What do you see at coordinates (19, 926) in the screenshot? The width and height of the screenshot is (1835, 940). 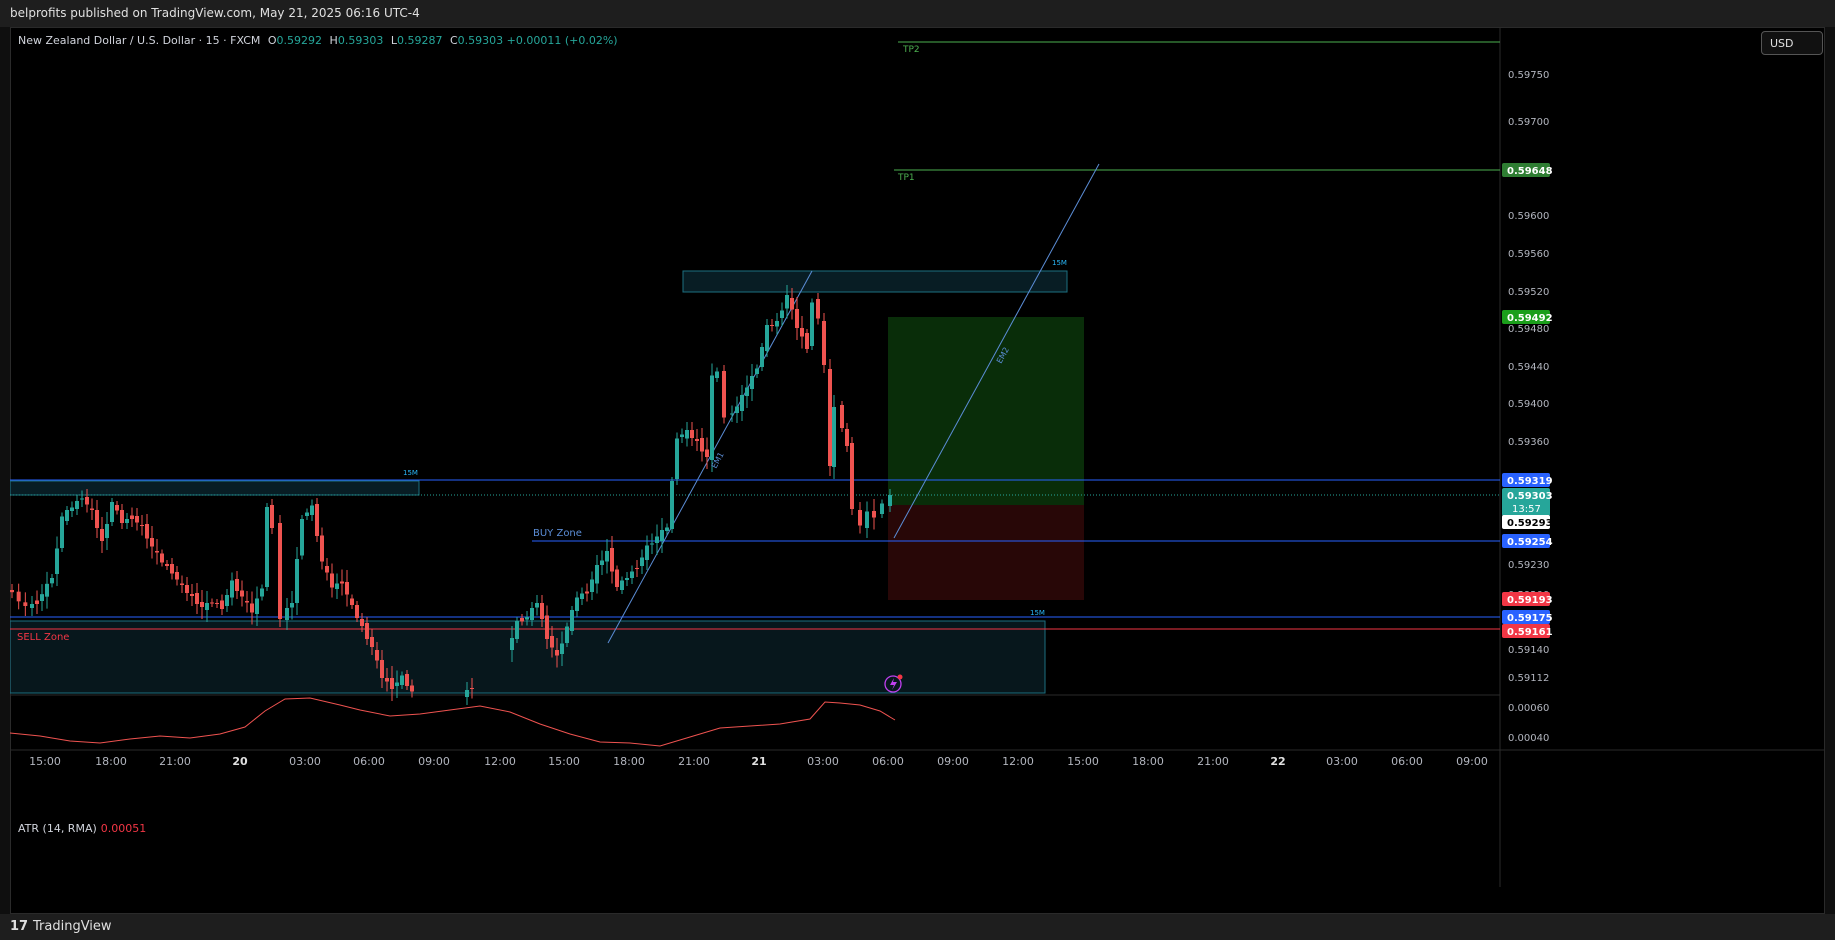 I see `tradingview-logo-icon: 17` at bounding box center [19, 926].